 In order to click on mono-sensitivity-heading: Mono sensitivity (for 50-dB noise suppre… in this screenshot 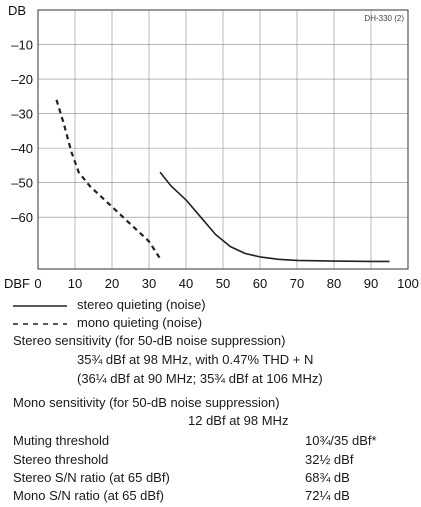, I will do `click(146, 402)`.